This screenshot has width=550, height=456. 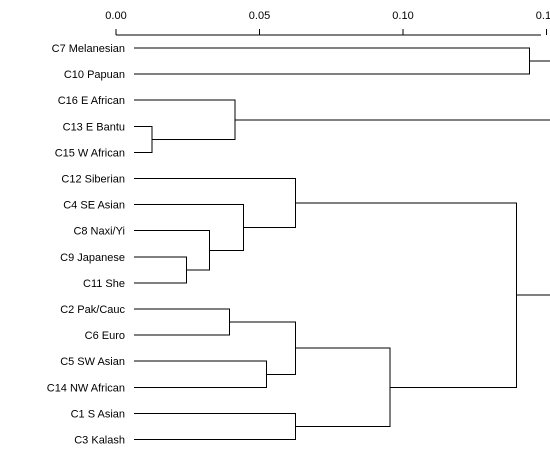 What do you see at coordinates (92, 310) in the screenshot?
I see `leaf-label: C2 Pak/Cauc` at bounding box center [92, 310].